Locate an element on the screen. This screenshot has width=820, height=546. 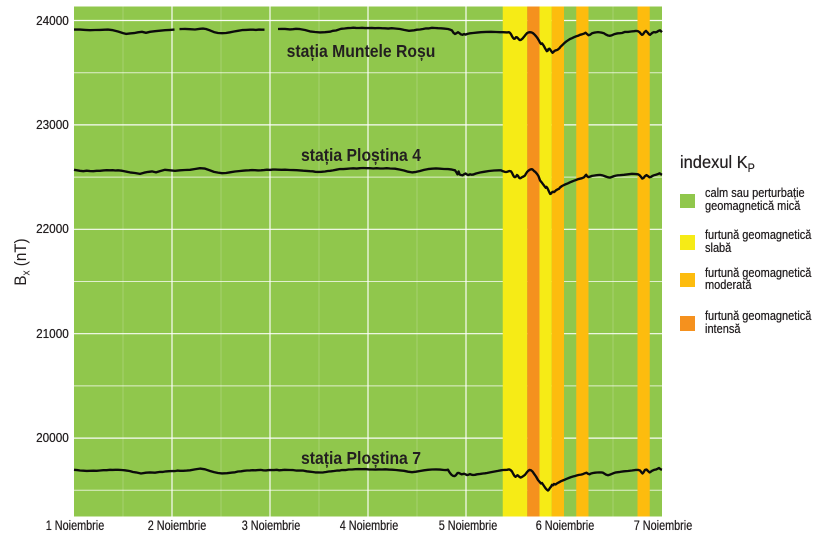
svg-text: Bx (nT) is located at coordinates (22, 261).